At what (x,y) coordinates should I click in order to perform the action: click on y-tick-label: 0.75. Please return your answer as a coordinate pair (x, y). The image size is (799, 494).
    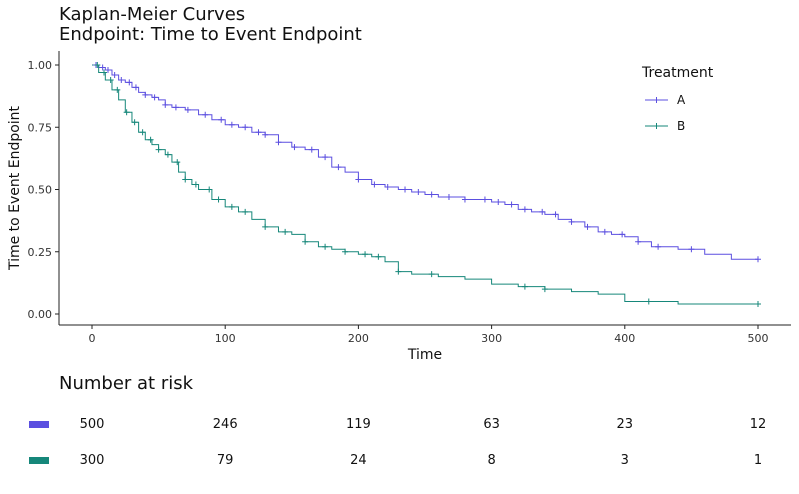
    Looking at the image, I should click on (40, 127).